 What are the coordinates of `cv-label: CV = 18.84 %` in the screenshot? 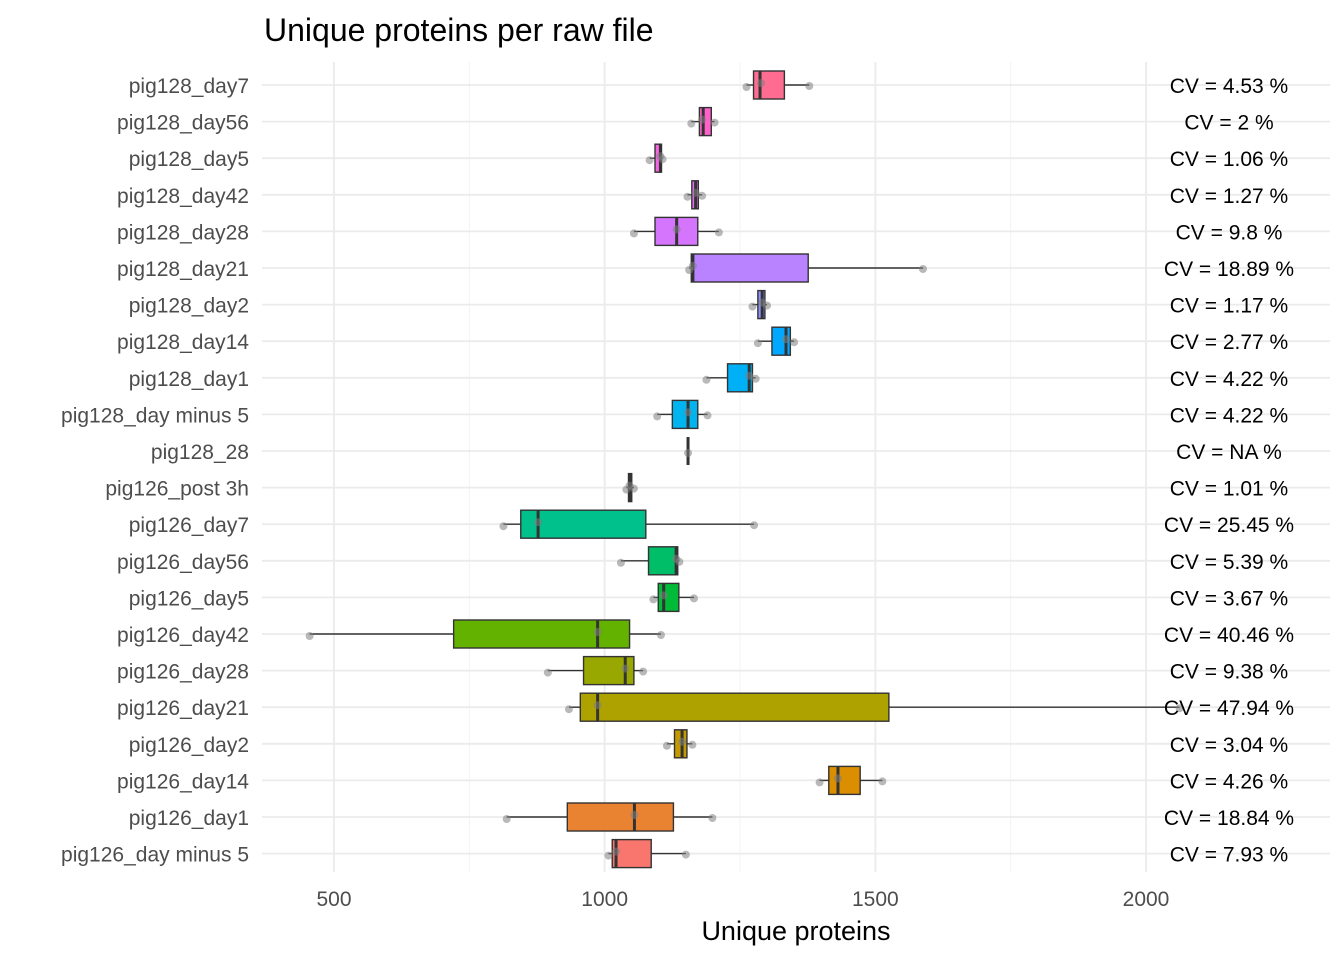 It's located at (1229, 818).